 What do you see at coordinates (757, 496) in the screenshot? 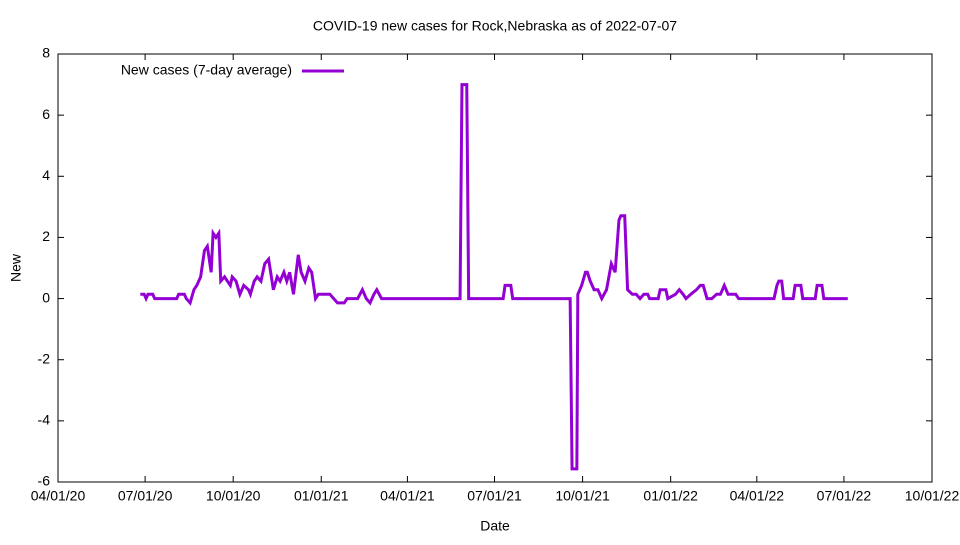
I see `x-tick-label: 04/01/22` at bounding box center [757, 496].